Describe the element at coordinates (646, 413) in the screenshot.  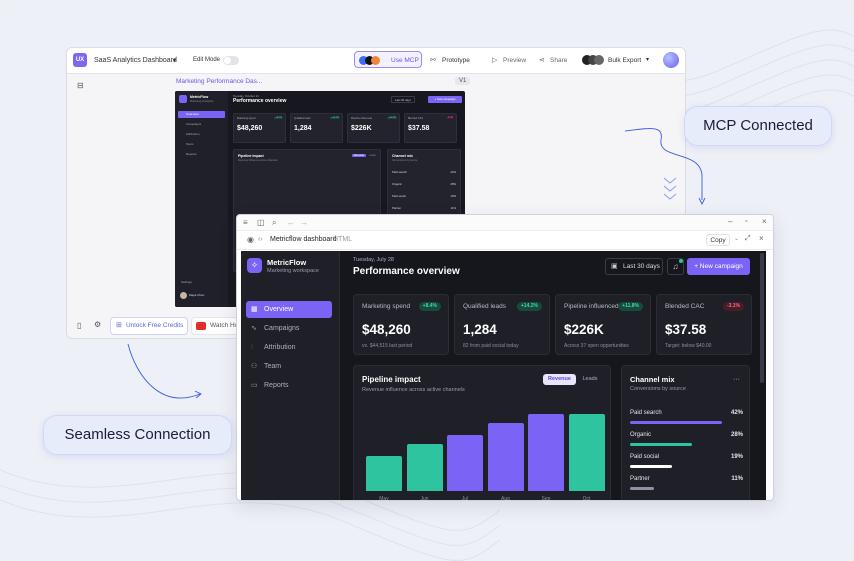
I see `channel-name: Paid search` at that location.